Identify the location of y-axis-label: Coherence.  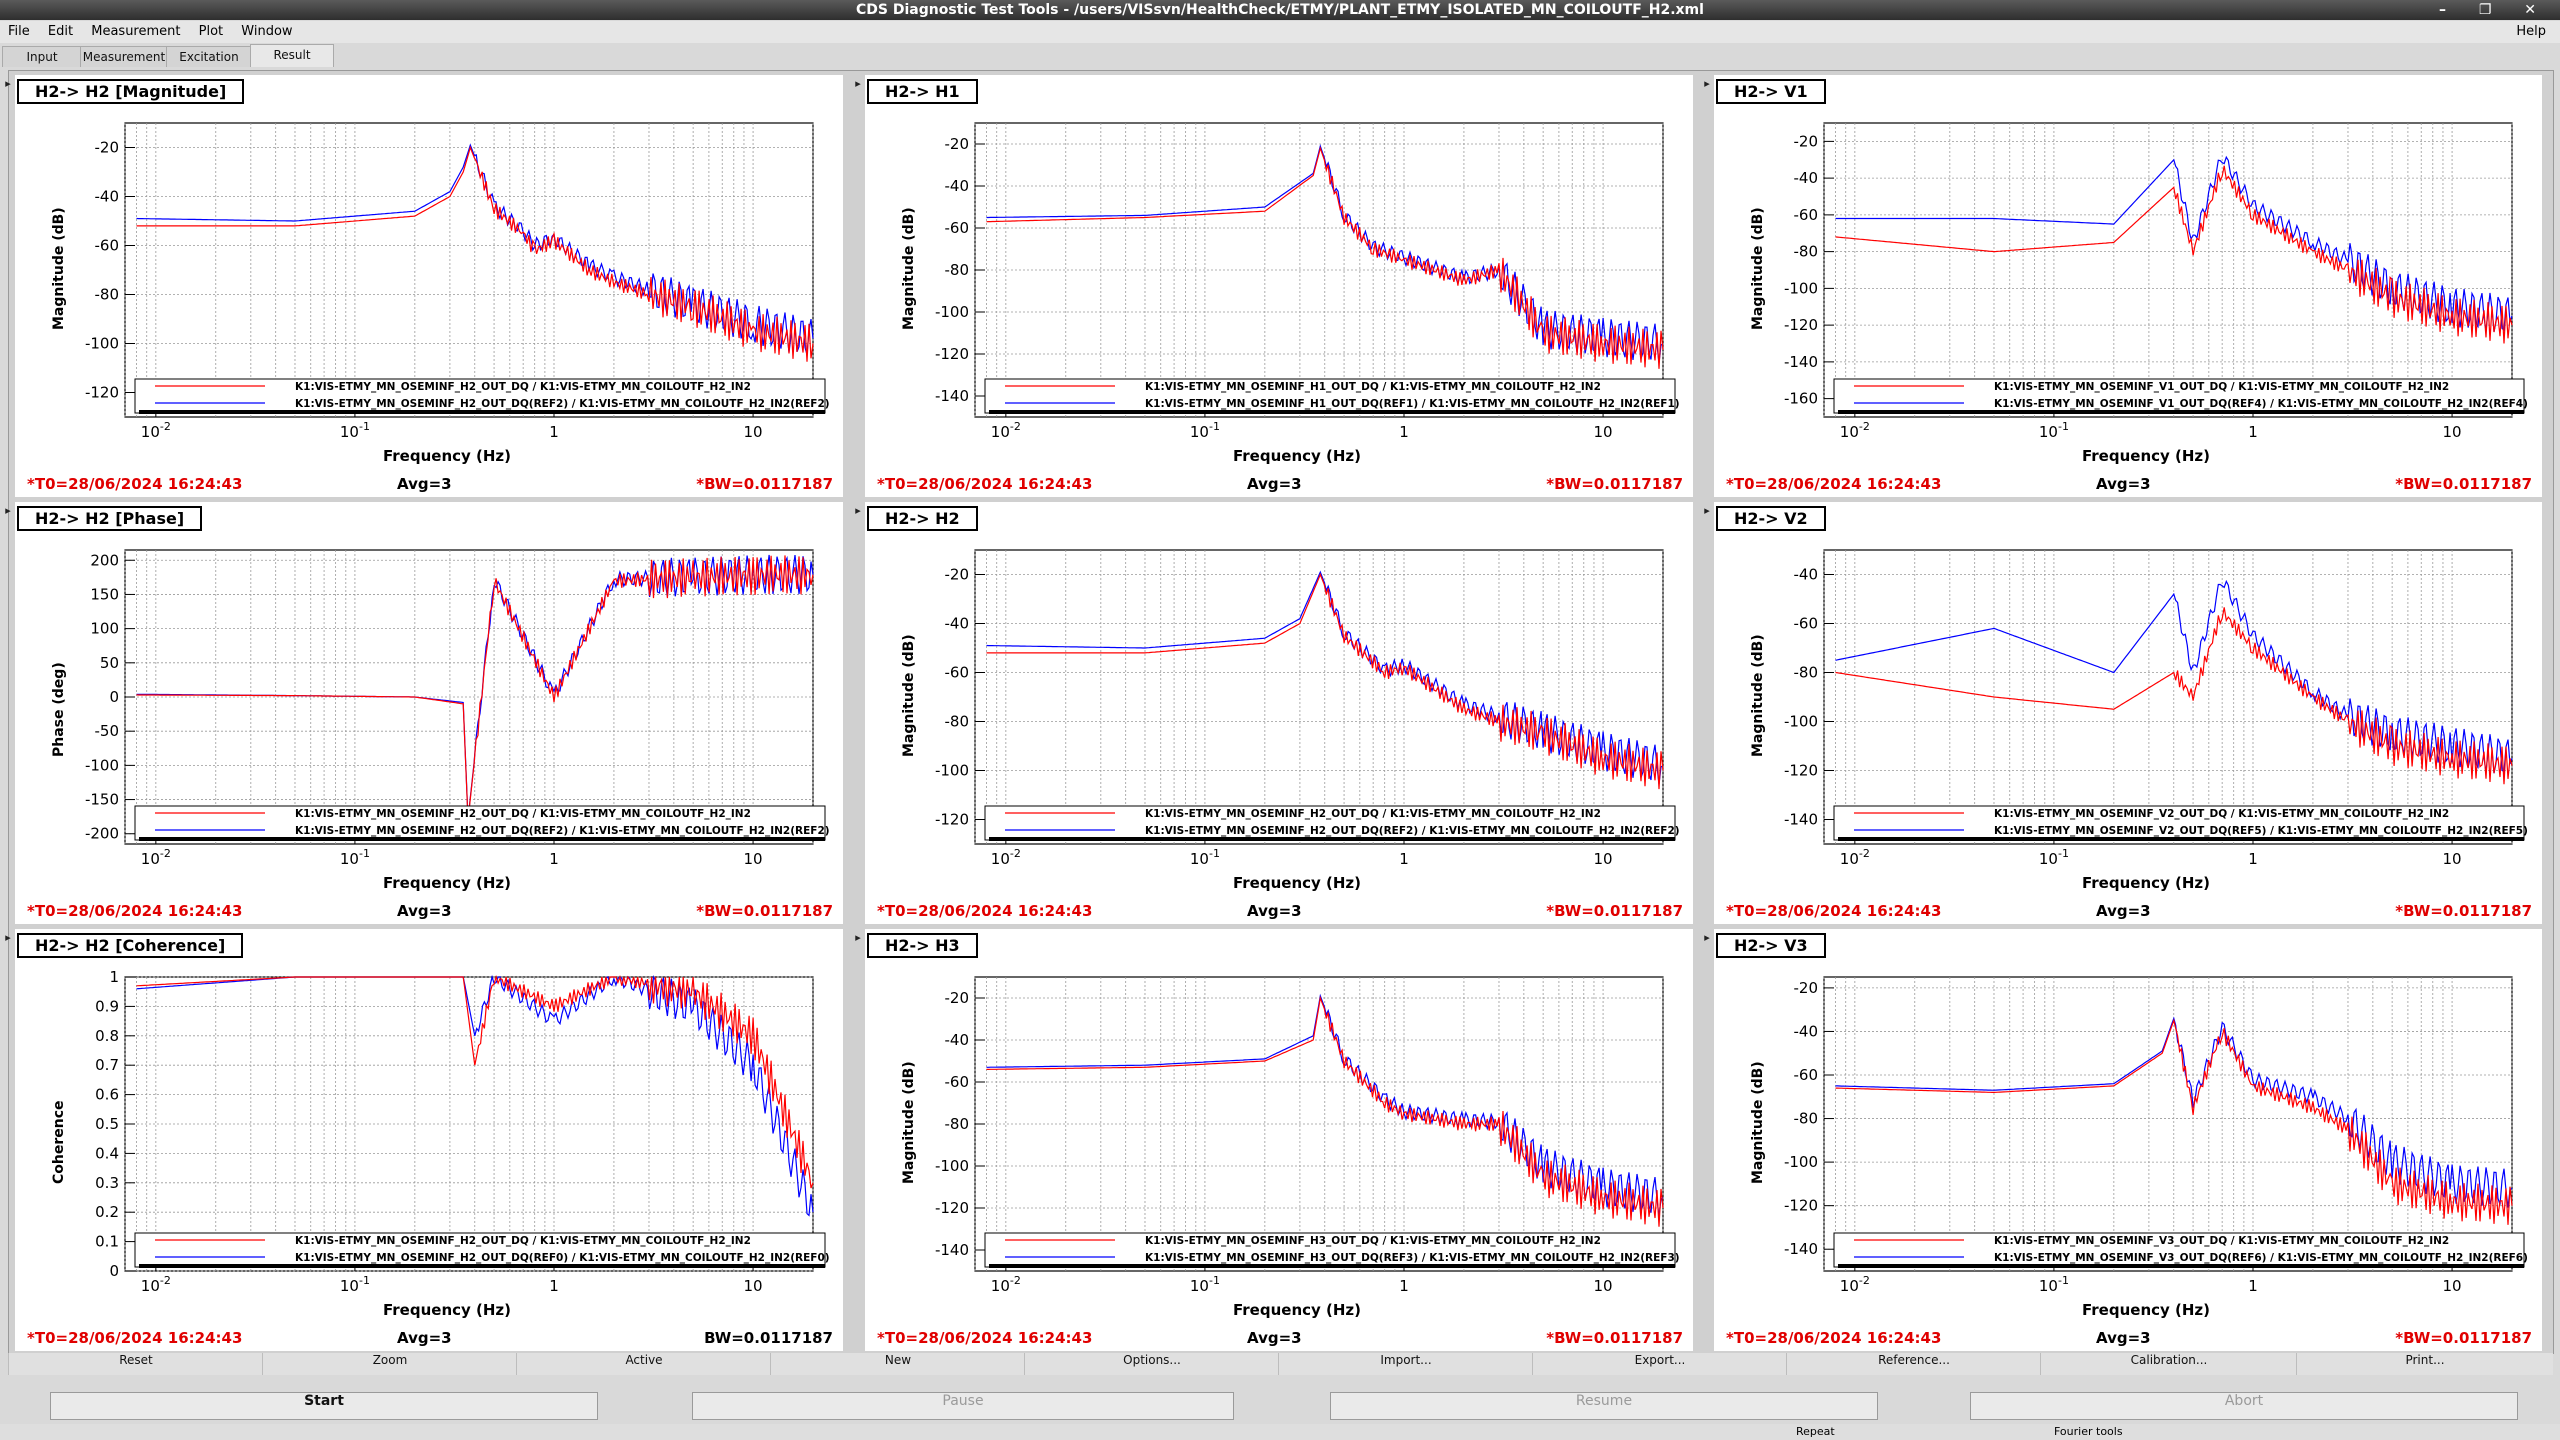
(59, 1142).